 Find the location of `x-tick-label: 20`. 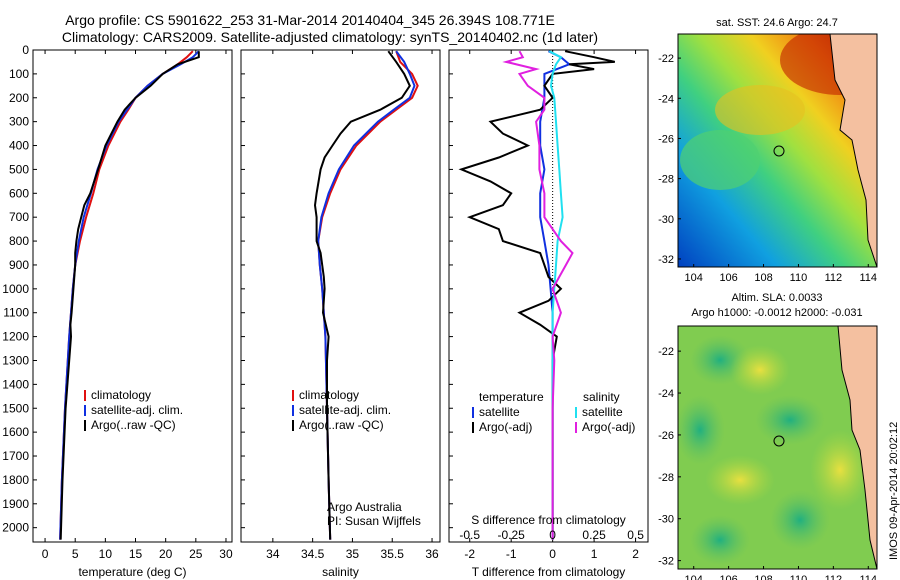

x-tick-label: 20 is located at coordinates (166, 554).